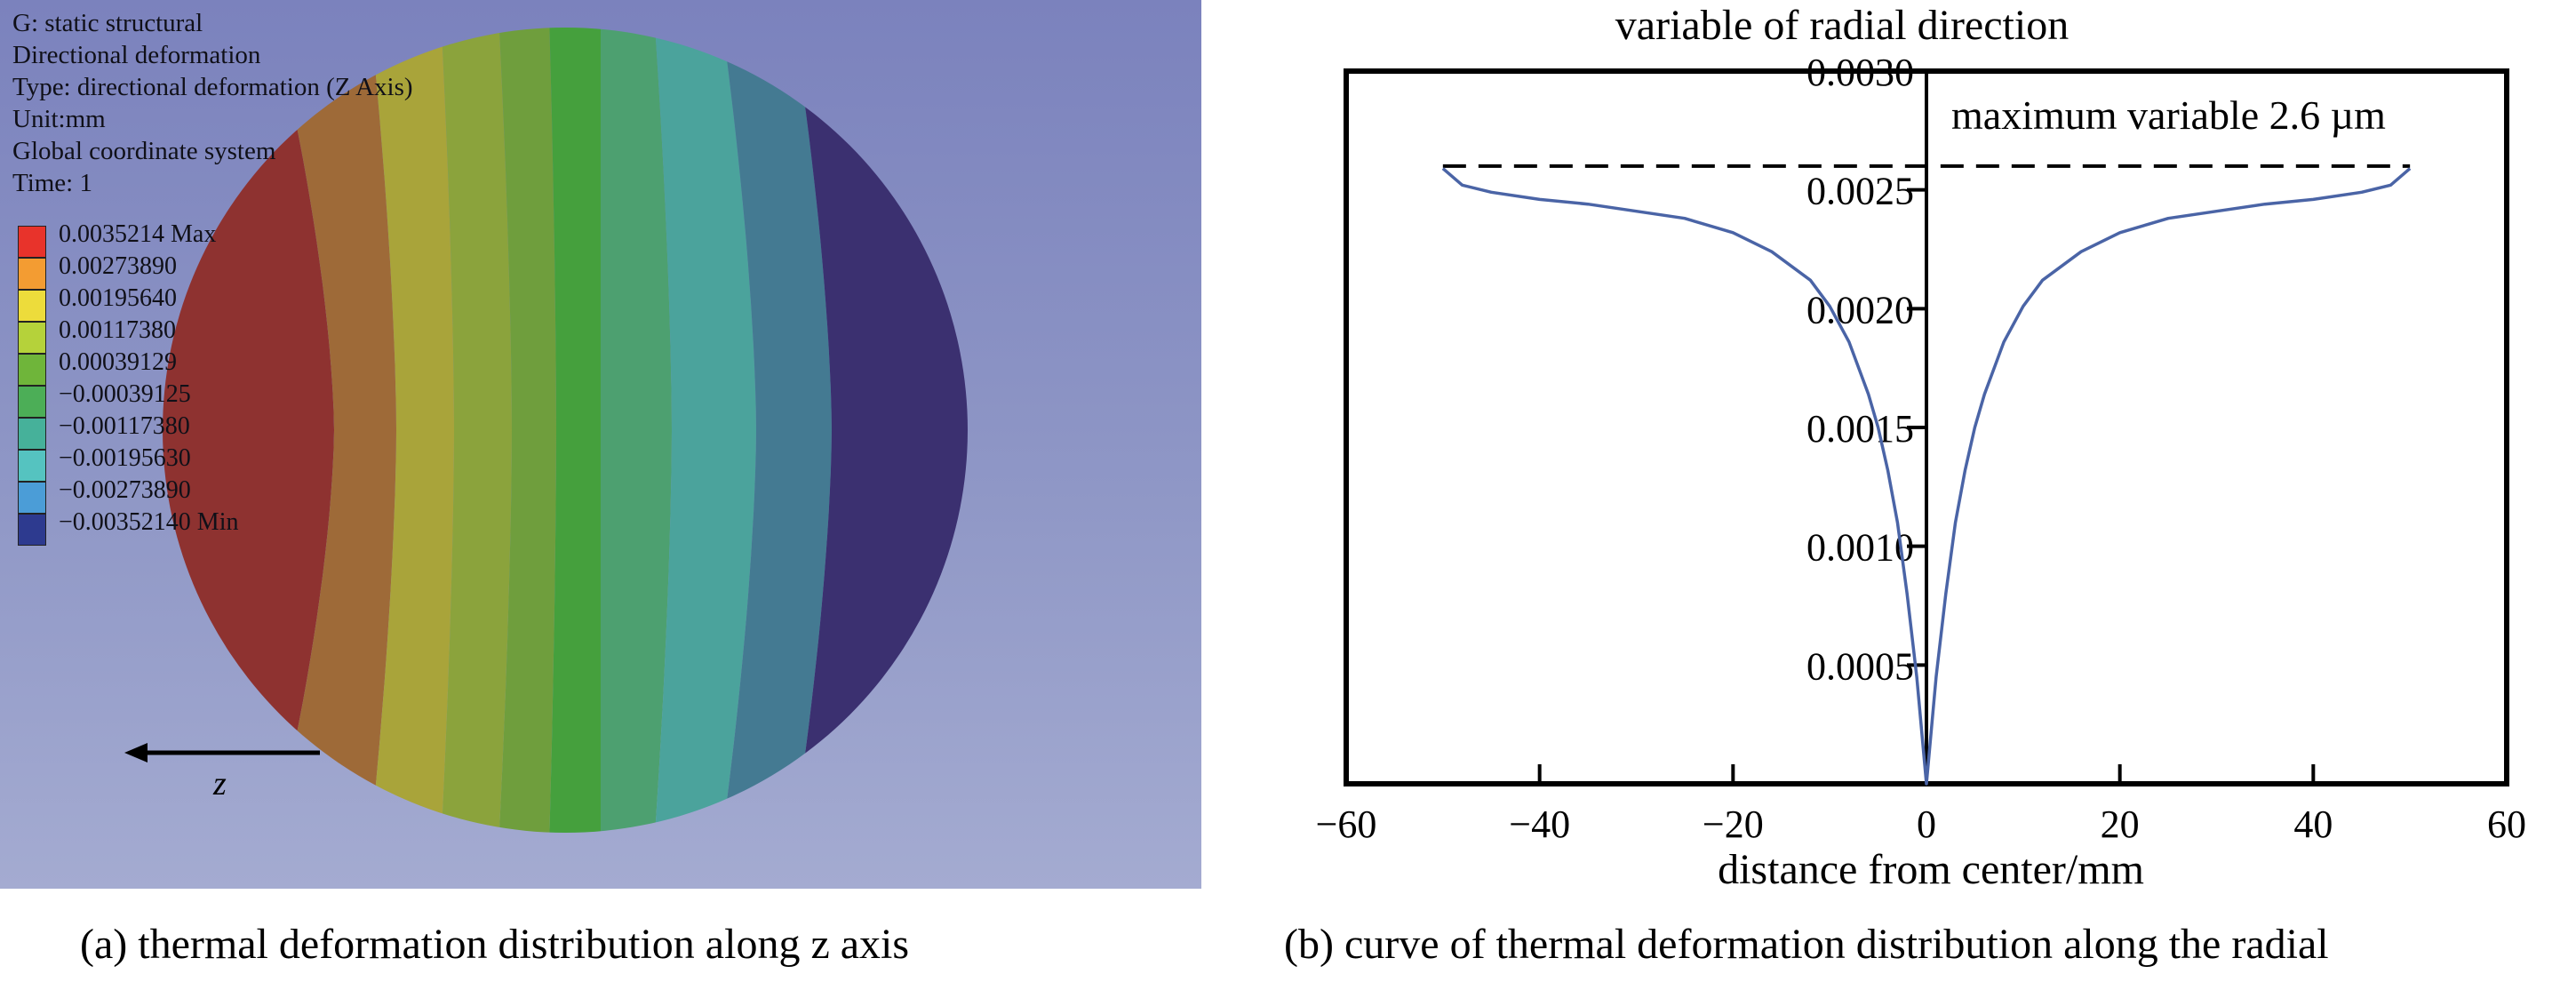 The height and width of the screenshot is (998, 2576). I want to click on max-annotation: maximum variable 2.6 µm, so click(2168, 115).